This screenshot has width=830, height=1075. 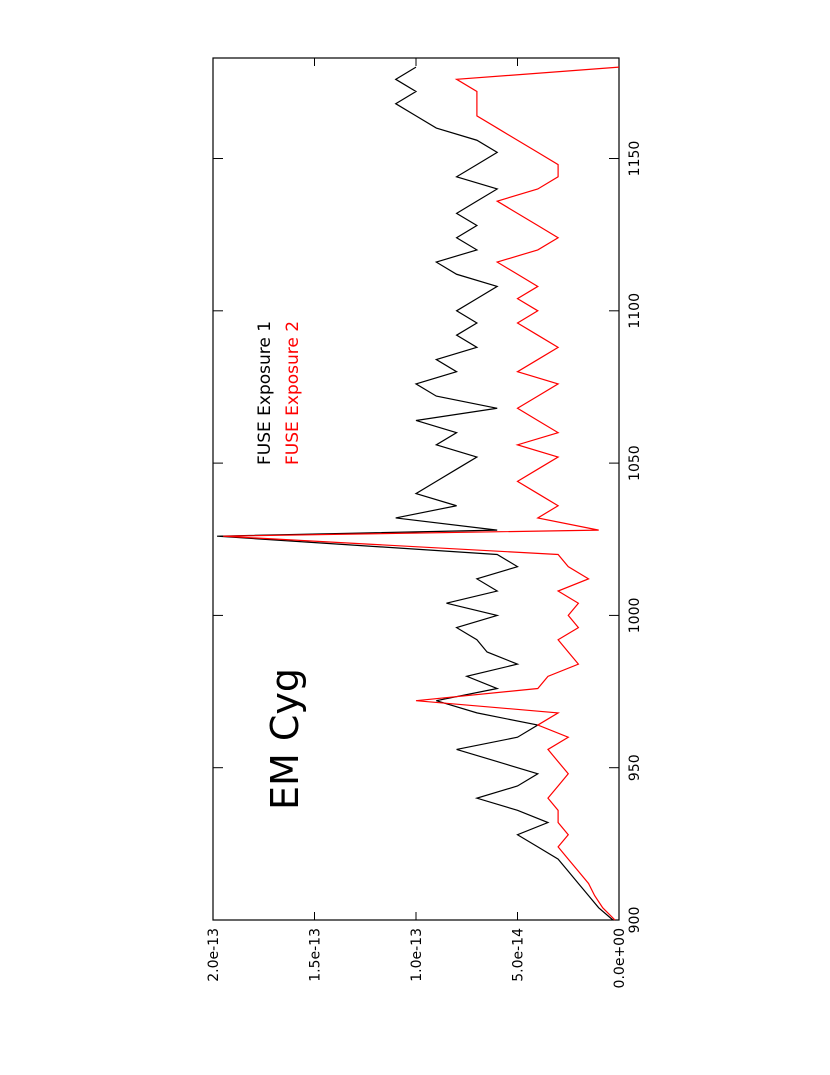 I want to click on y-tick-label: 5.0e-14, so click(x=519, y=955).